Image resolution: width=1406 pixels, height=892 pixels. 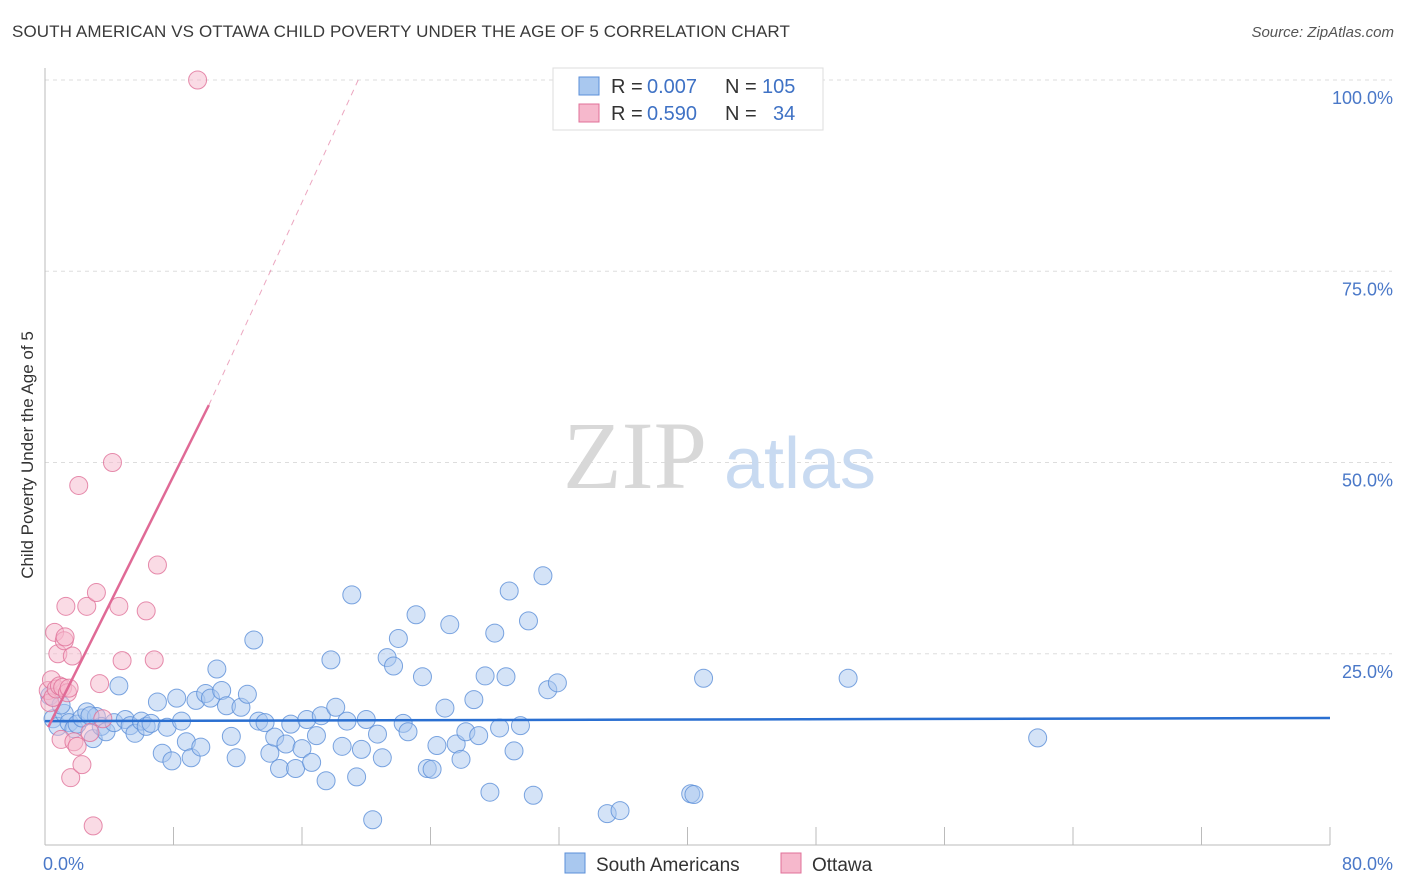 What do you see at coordinates (627, 87) in the screenshot?
I see `legend-r-label-1: R =` at bounding box center [627, 87].